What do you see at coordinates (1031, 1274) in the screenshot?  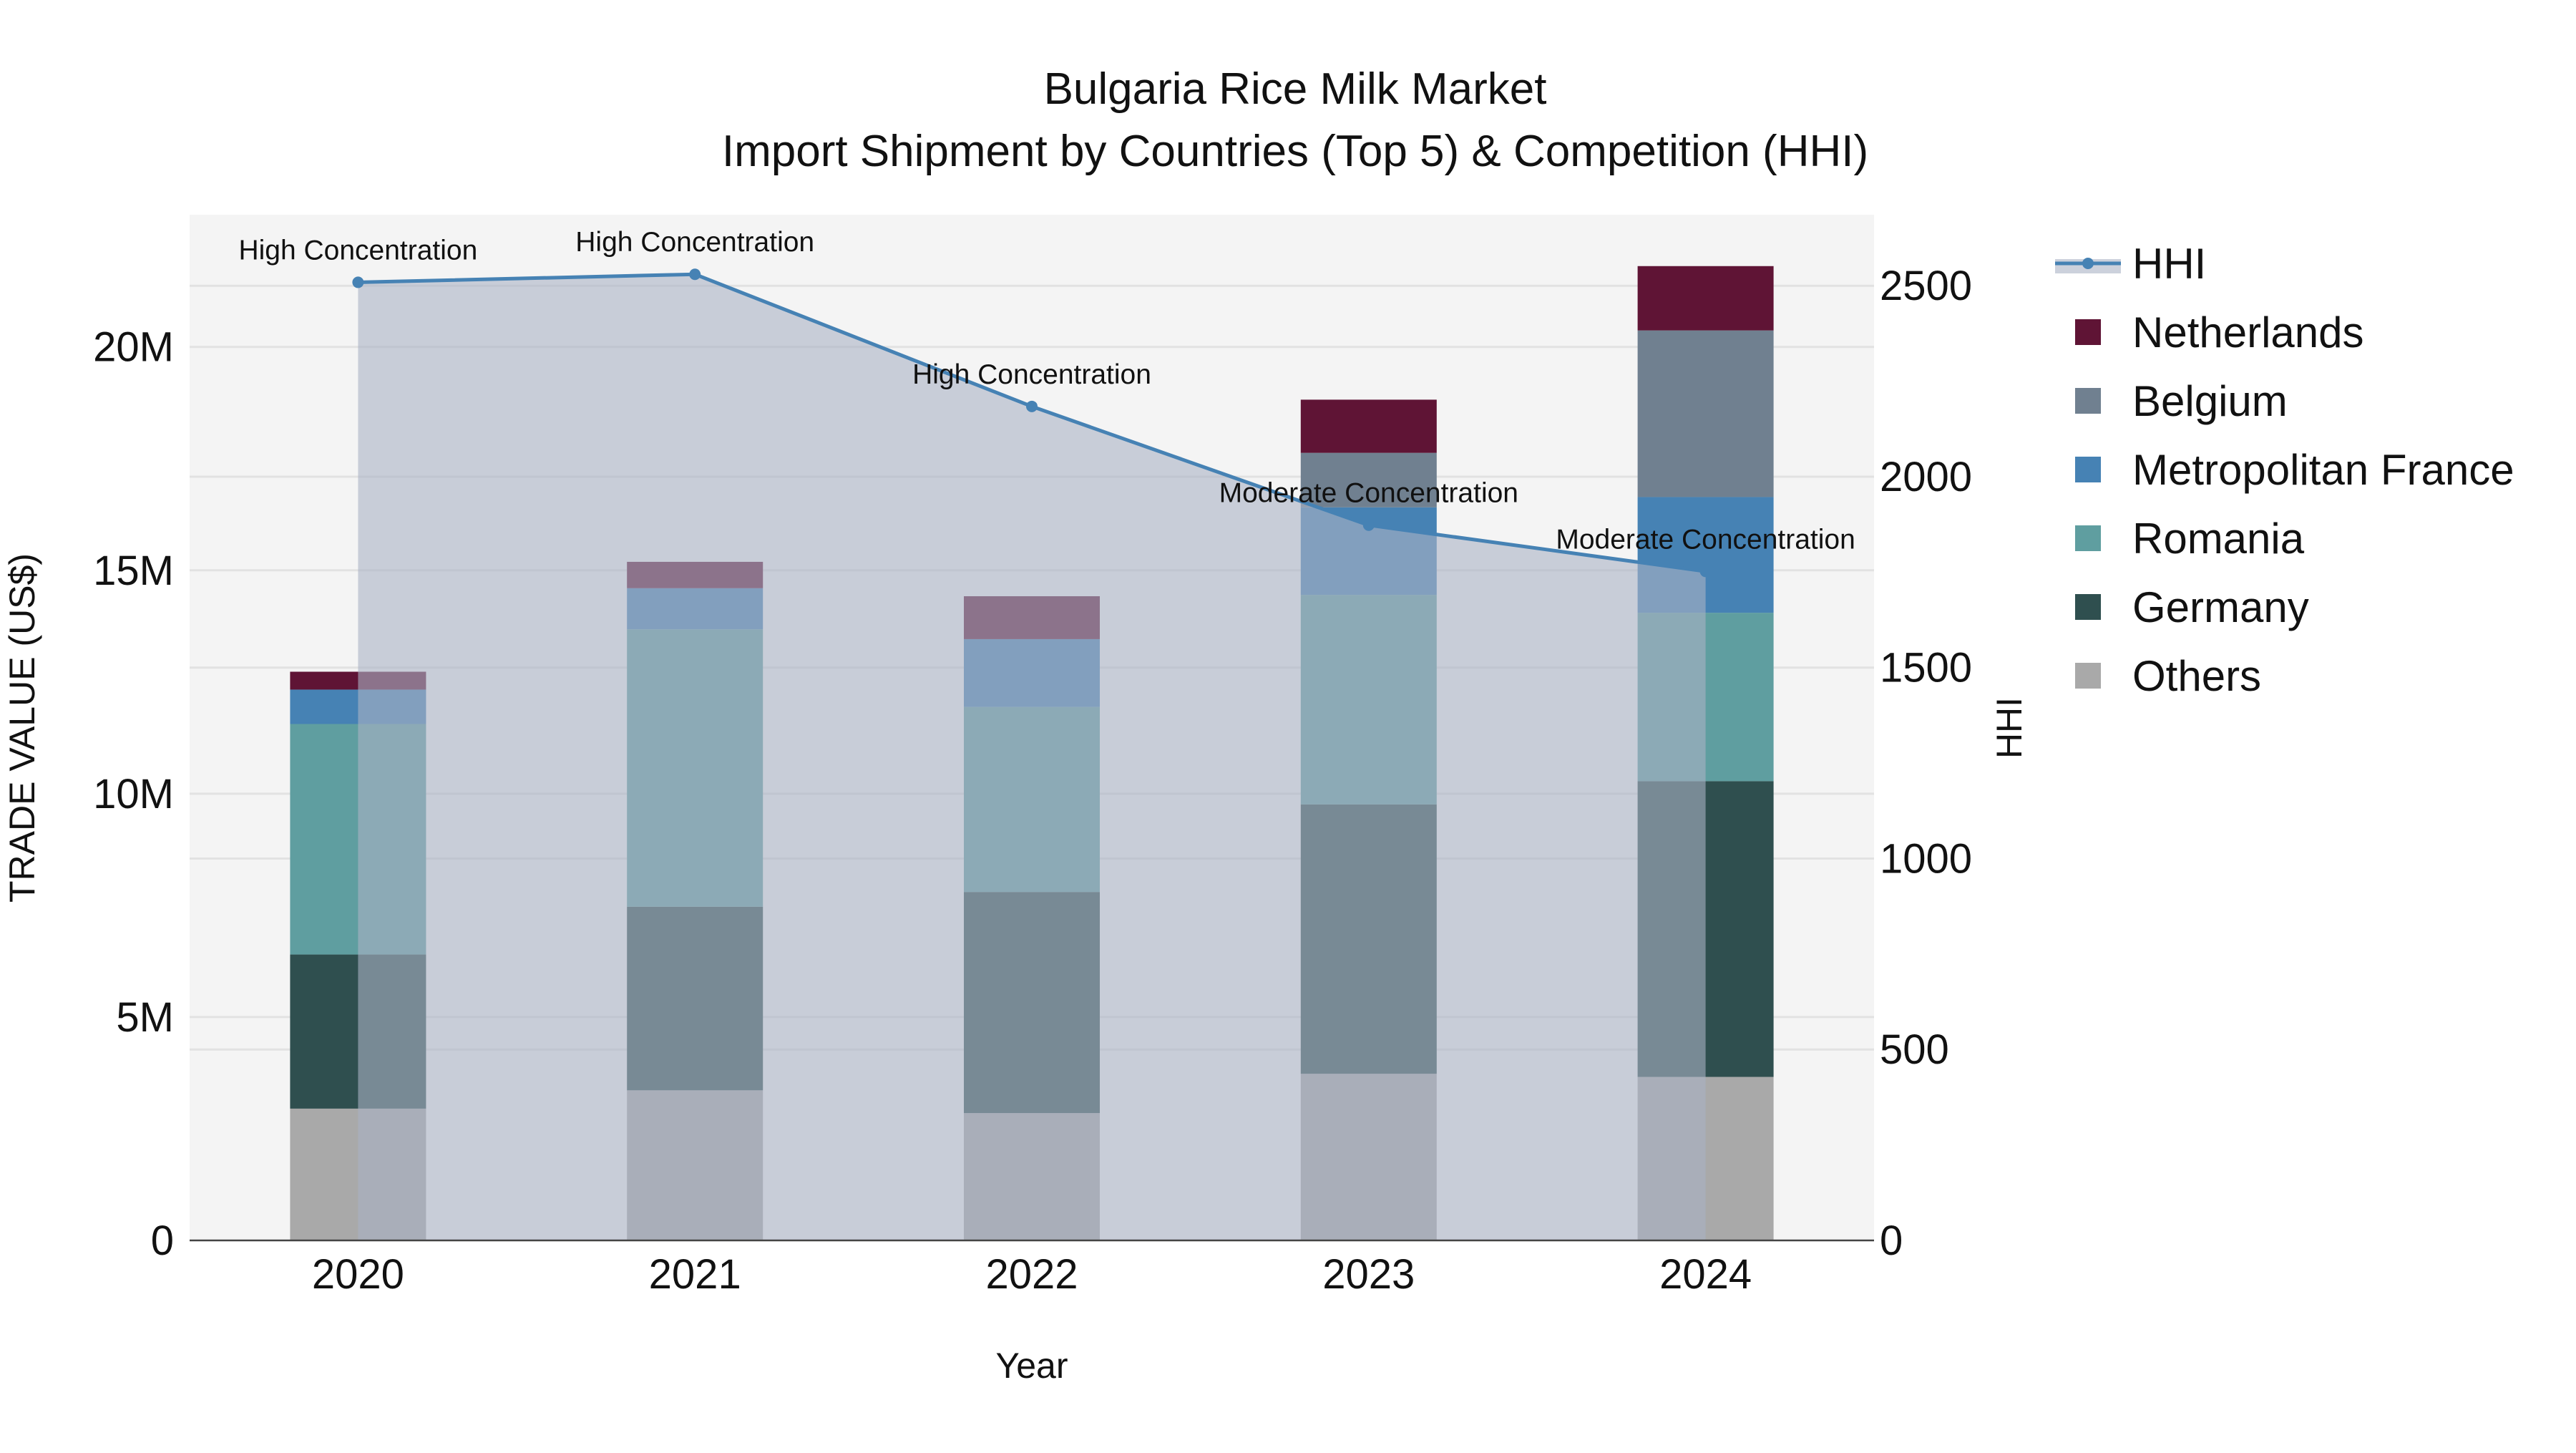 I see `x-tick-label: 2022` at bounding box center [1031, 1274].